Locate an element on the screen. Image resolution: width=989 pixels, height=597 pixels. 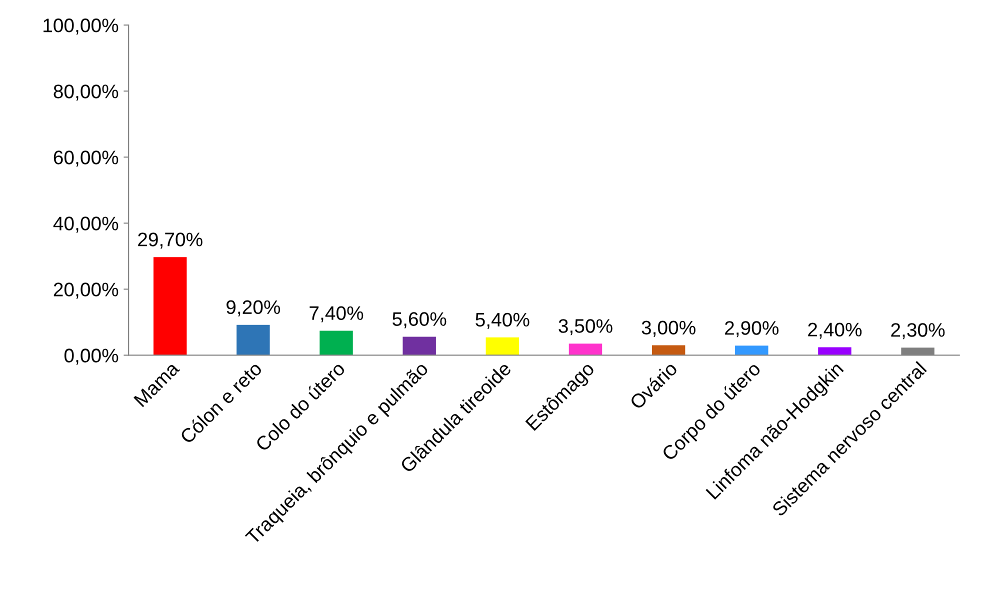
data-label: 3,00% is located at coordinates (669, 328).